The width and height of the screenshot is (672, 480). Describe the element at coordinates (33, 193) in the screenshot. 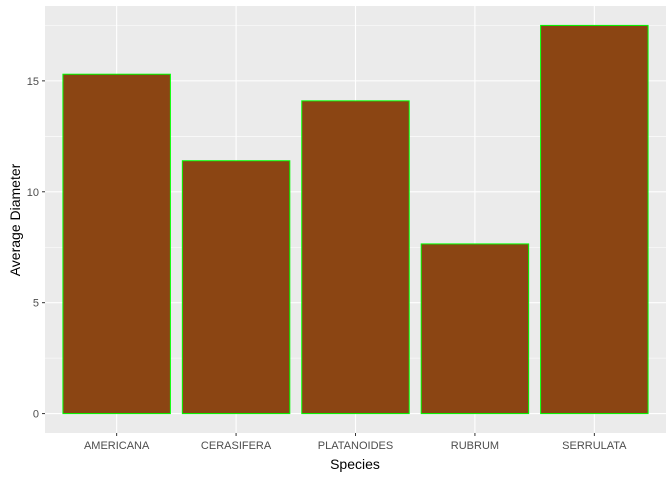

I see `y-tick-label: 10` at that location.